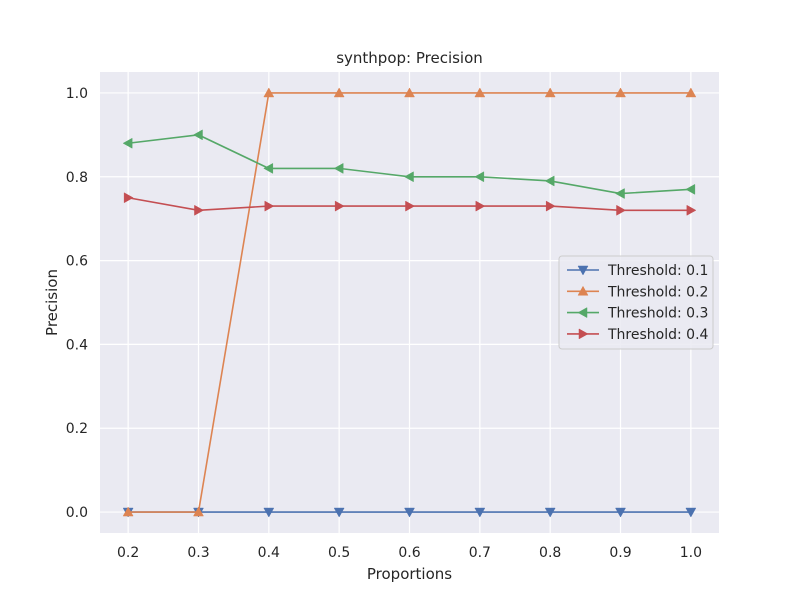 The height and width of the screenshot is (600, 800). I want to click on y-tick-label: 0.8, so click(77, 178).